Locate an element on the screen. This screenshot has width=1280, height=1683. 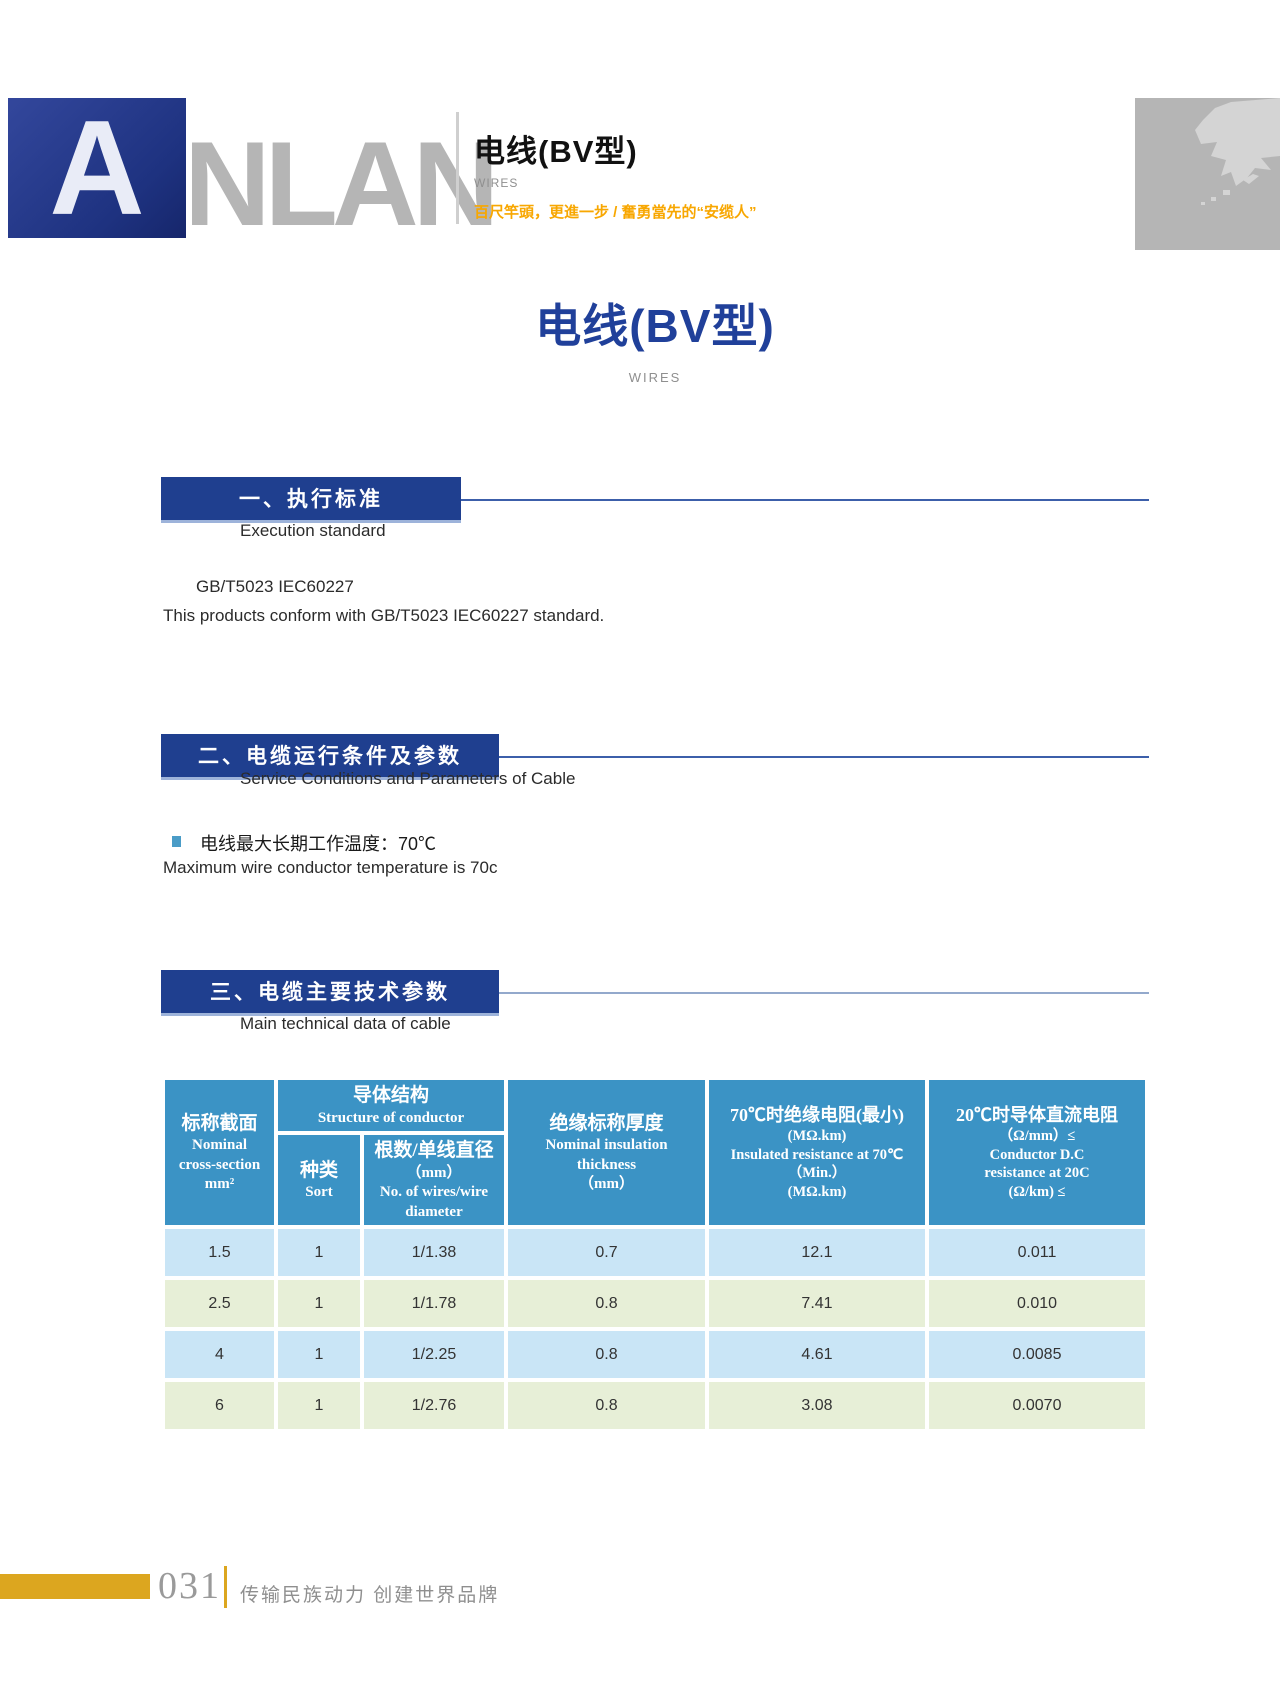
header-product-title: 电线(BV型) is located at coordinates (556, 151).